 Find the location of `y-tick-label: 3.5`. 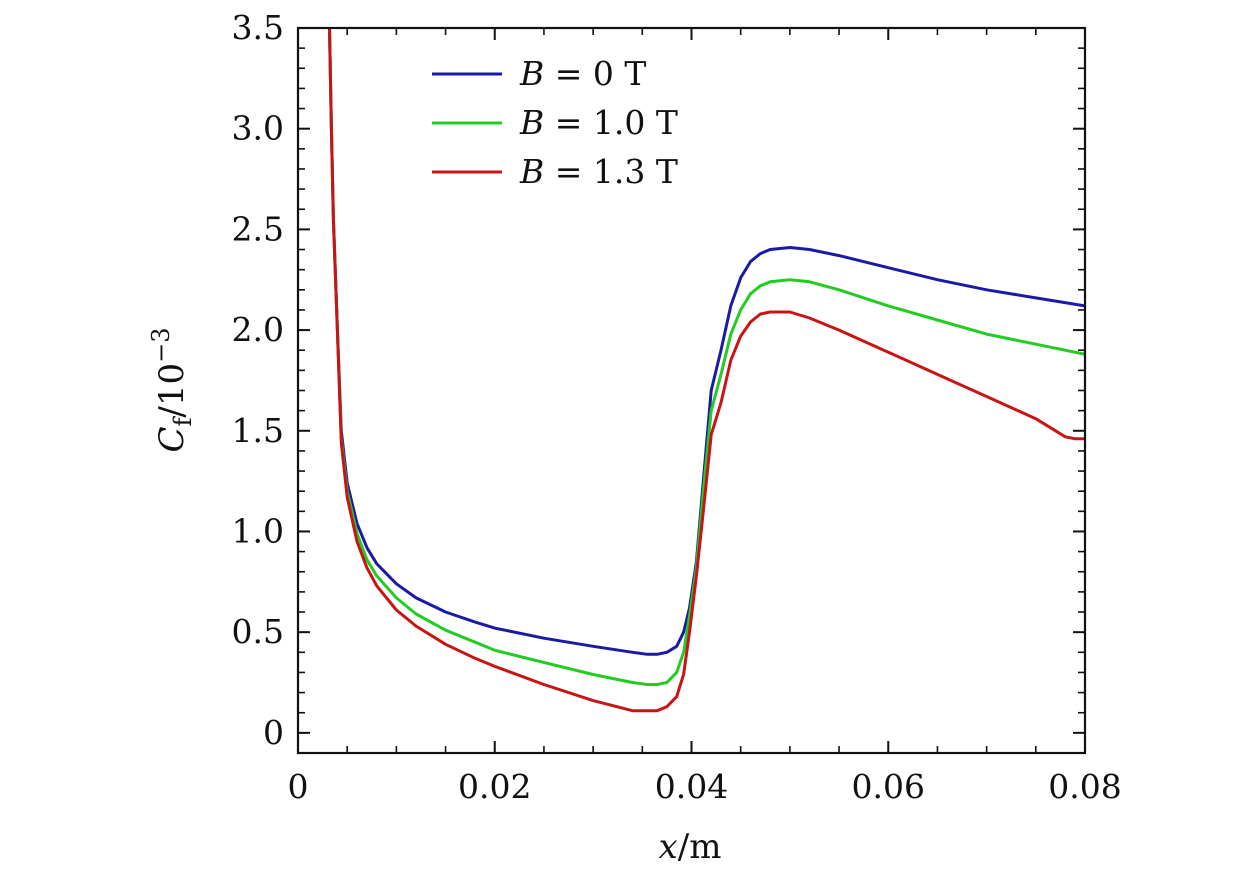

y-tick-label: 3.5 is located at coordinates (258, 27).